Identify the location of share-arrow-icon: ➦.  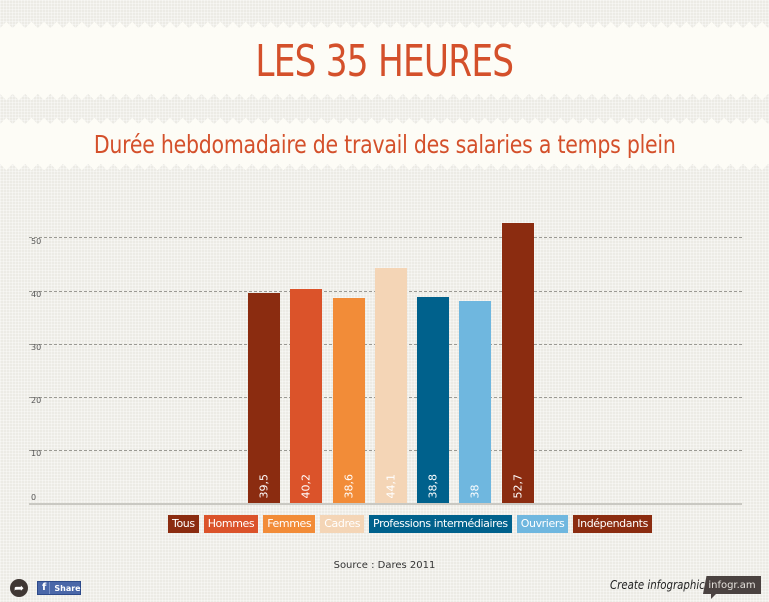
(19, 588).